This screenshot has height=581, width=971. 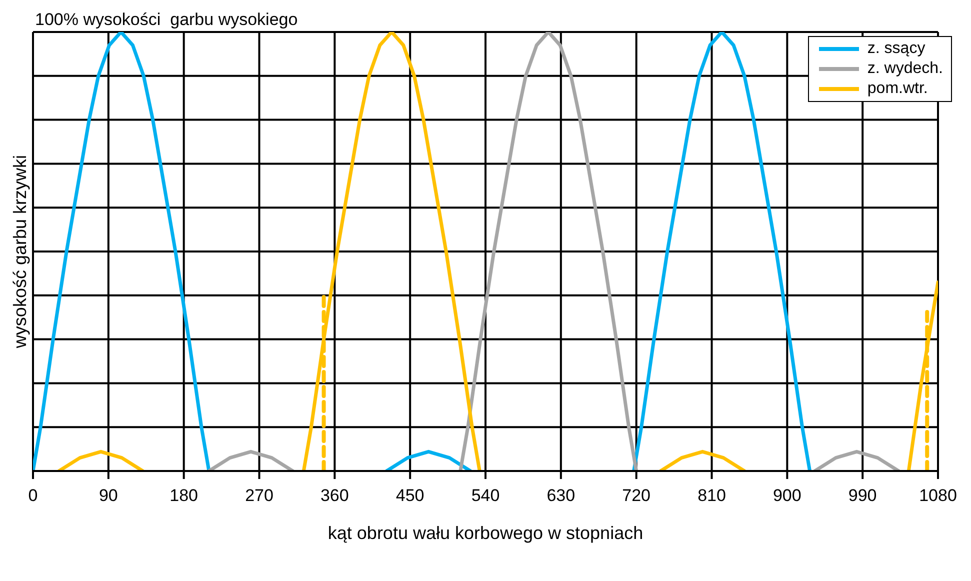 What do you see at coordinates (334, 496) in the screenshot?
I see `x-tick-label: 360` at bounding box center [334, 496].